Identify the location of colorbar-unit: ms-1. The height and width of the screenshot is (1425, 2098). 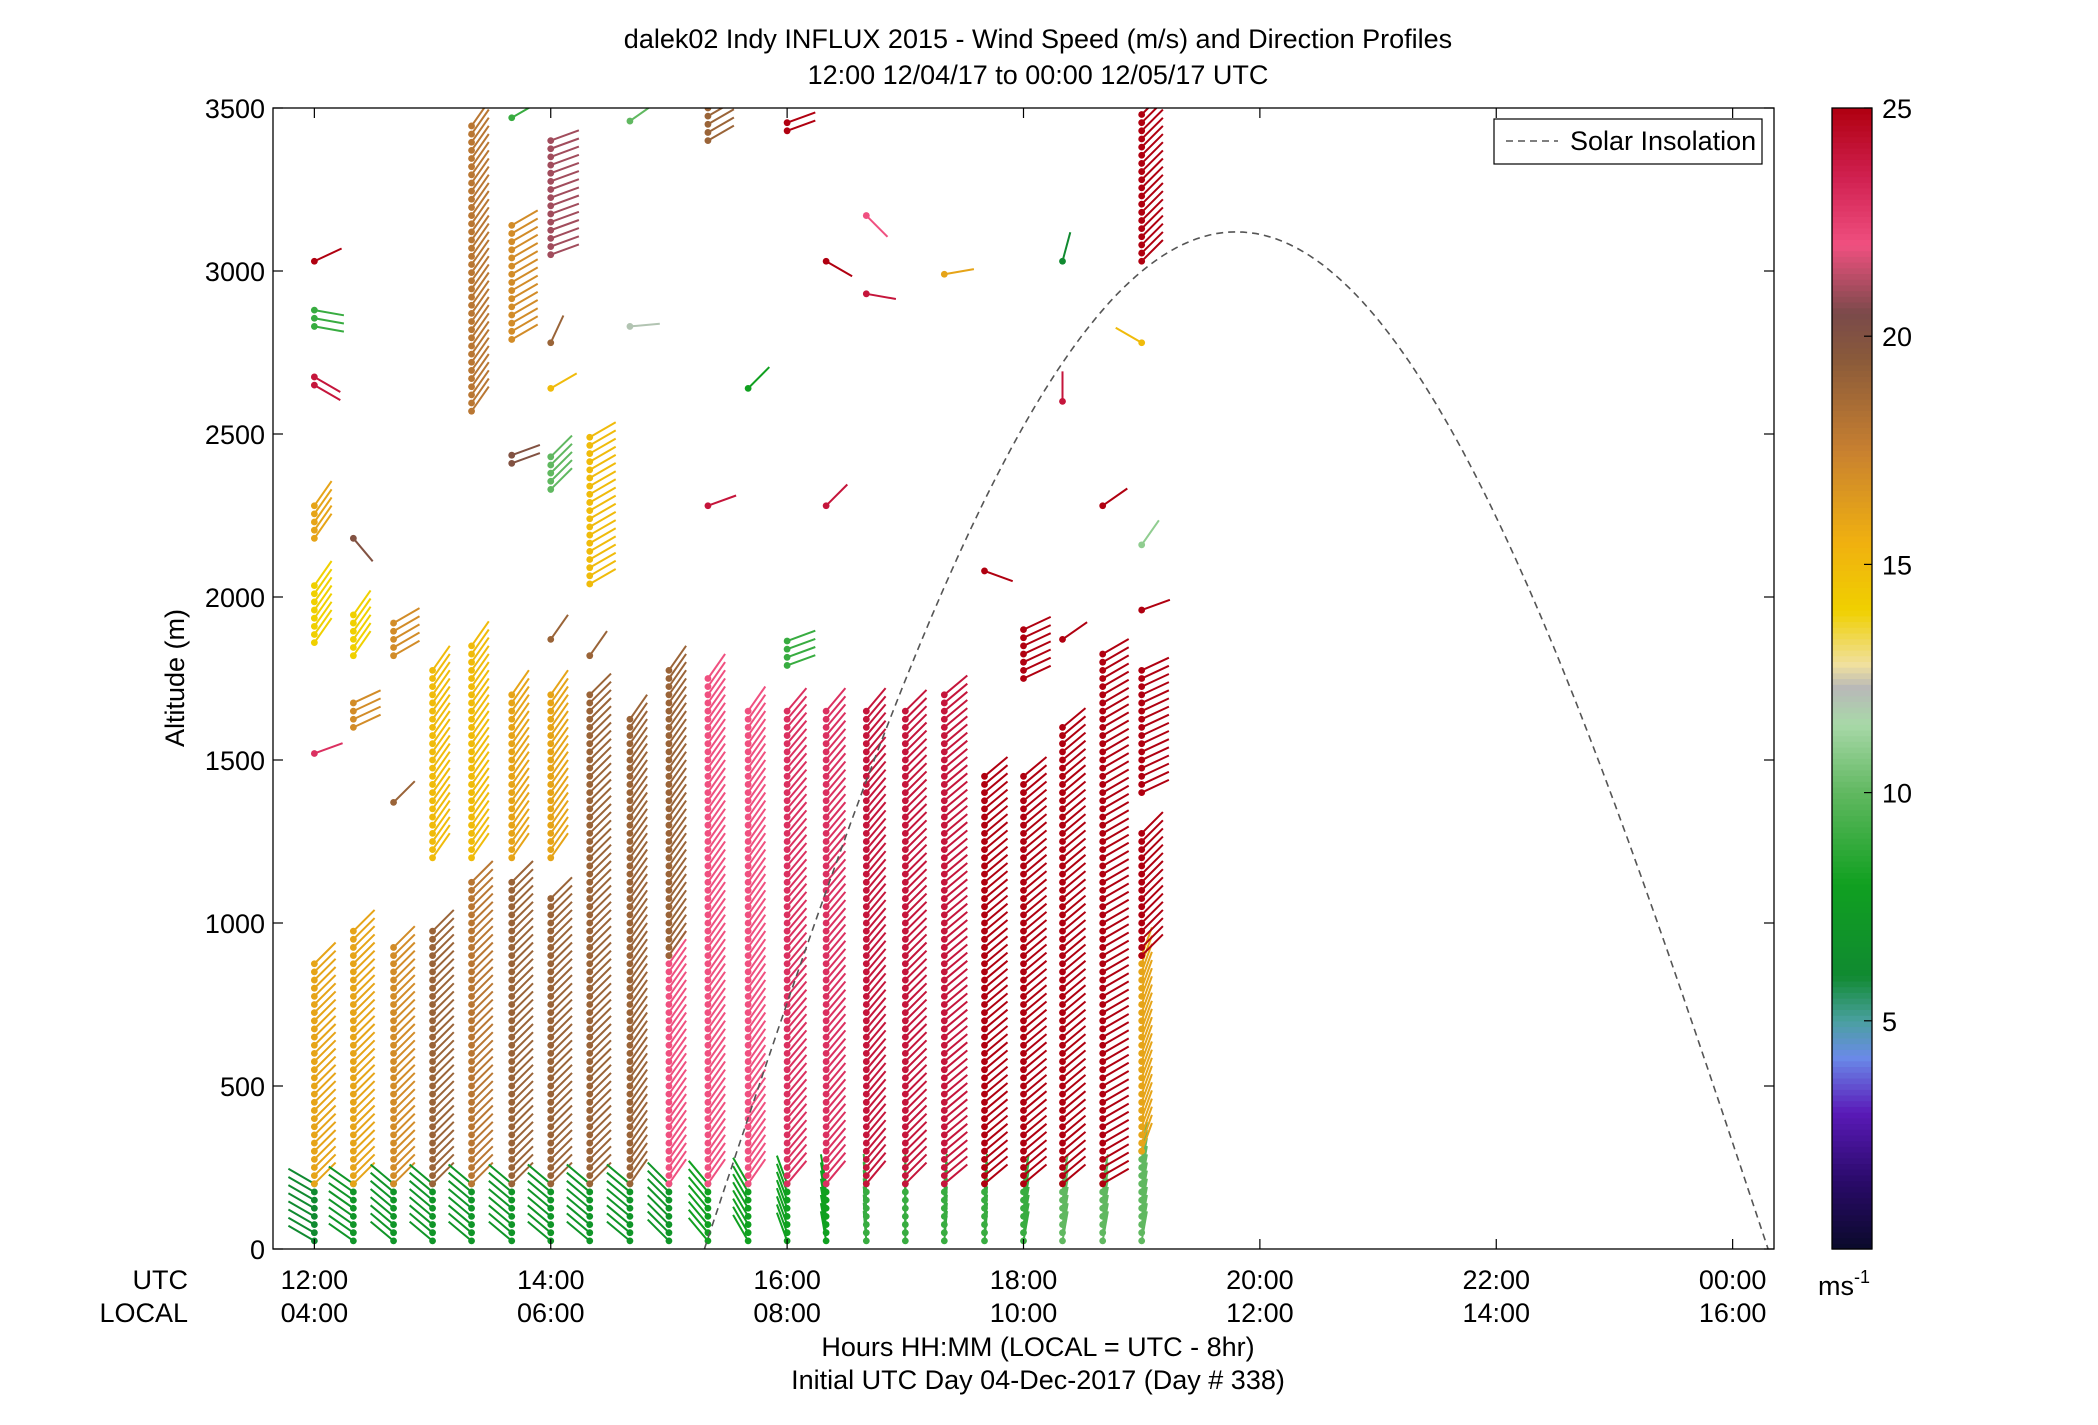
(1844, 1284).